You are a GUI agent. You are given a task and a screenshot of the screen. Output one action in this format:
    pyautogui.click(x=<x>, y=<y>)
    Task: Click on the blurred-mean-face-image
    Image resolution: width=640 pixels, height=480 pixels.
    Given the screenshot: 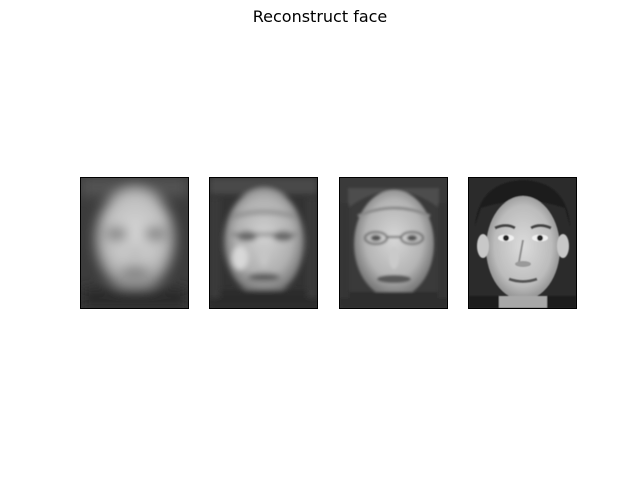 What is the action you would take?
    pyautogui.click(x=134, y=243)
    